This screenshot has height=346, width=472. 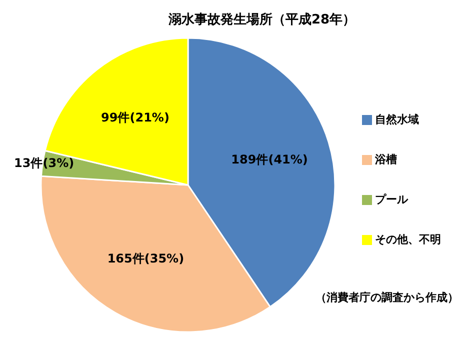 I want to click on title: 溺水事故発生場所（平成28年）, so click(x=262, y=20).